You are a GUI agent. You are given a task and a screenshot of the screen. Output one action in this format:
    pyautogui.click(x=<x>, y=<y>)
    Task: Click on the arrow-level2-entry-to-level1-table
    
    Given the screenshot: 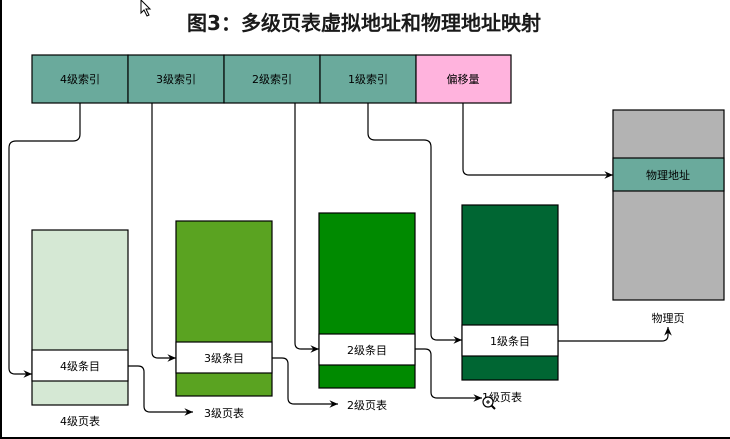 What is the action you would take?
    pyautogui.click(x=448, y=375)
    